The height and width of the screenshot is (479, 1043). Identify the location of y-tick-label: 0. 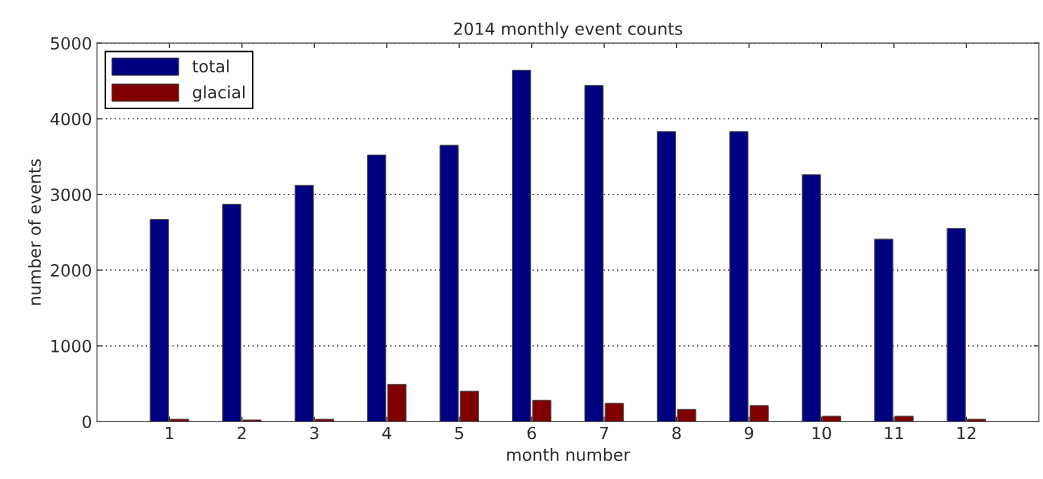
(87, 422).